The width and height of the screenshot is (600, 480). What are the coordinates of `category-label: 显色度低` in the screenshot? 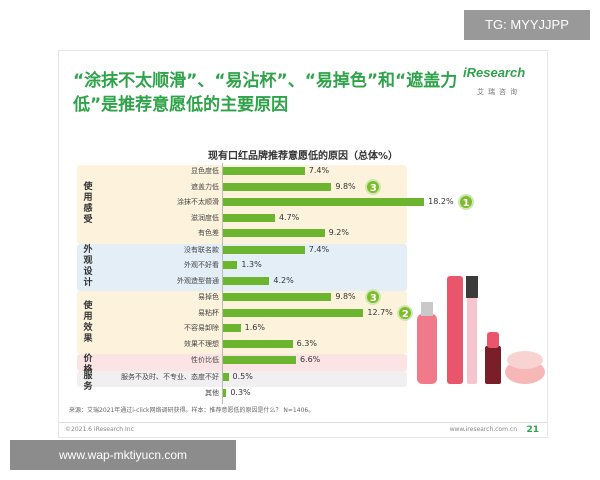 It's located at (205, 171).